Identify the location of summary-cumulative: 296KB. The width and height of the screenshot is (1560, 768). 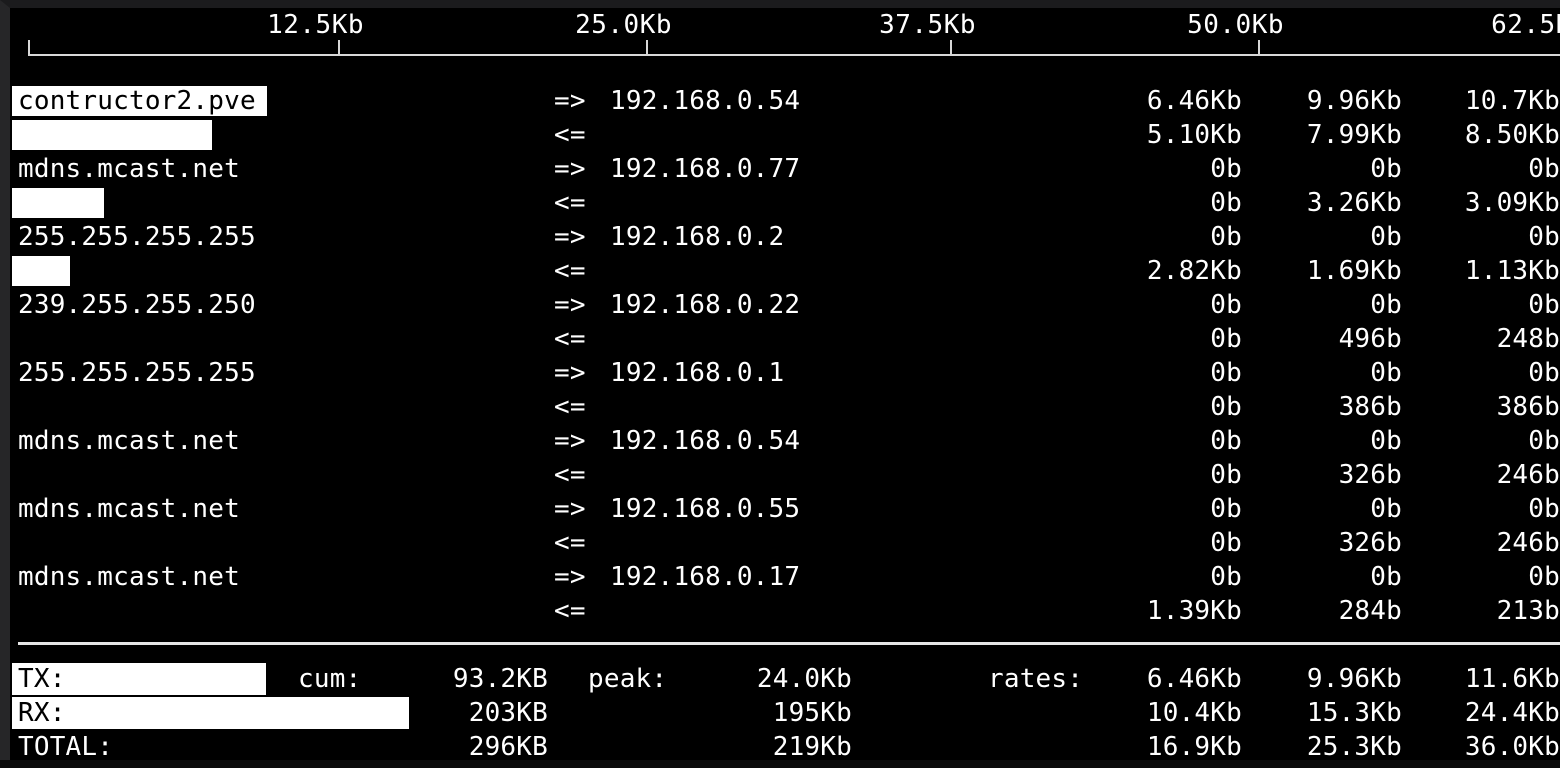
(508, 747).